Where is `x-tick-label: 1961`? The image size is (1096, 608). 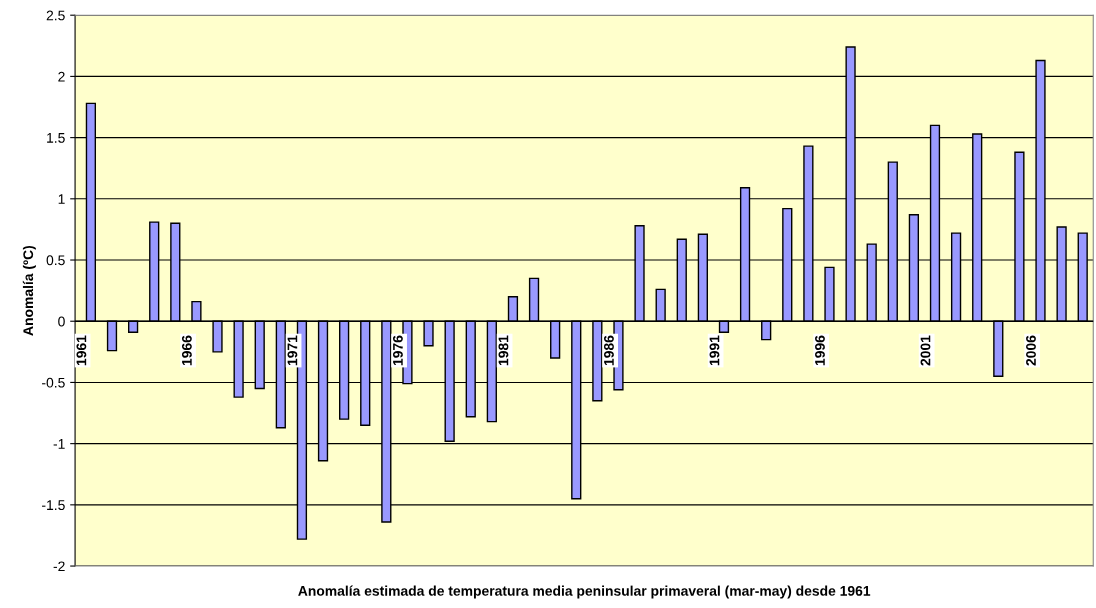
x-tick-label: 1961 is located at coordinates (81, 350).